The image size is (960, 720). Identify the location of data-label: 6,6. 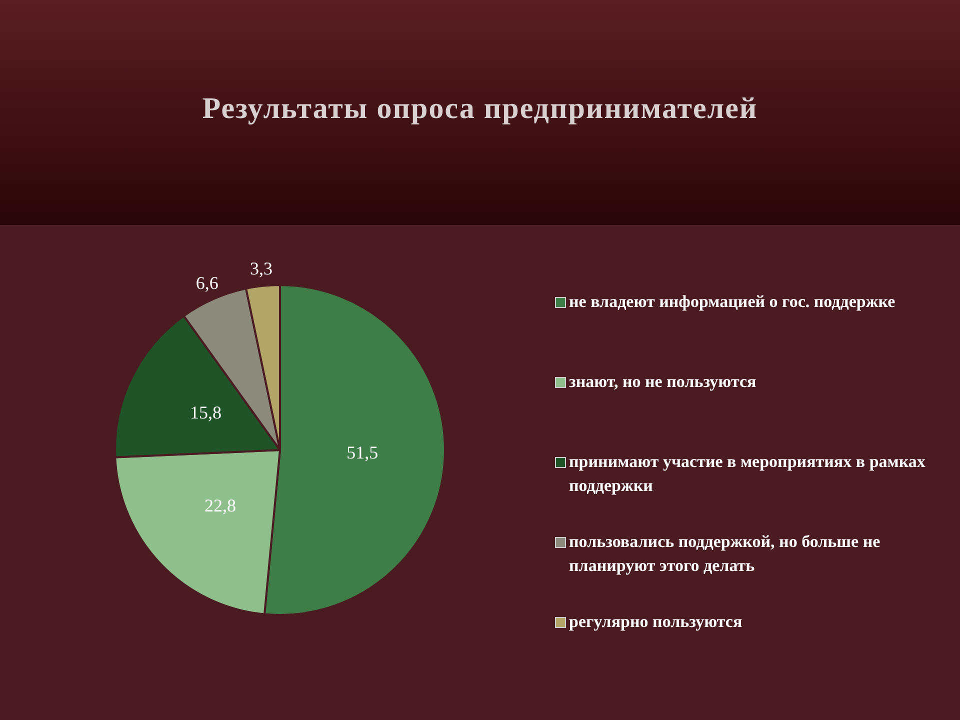
(207, 283).